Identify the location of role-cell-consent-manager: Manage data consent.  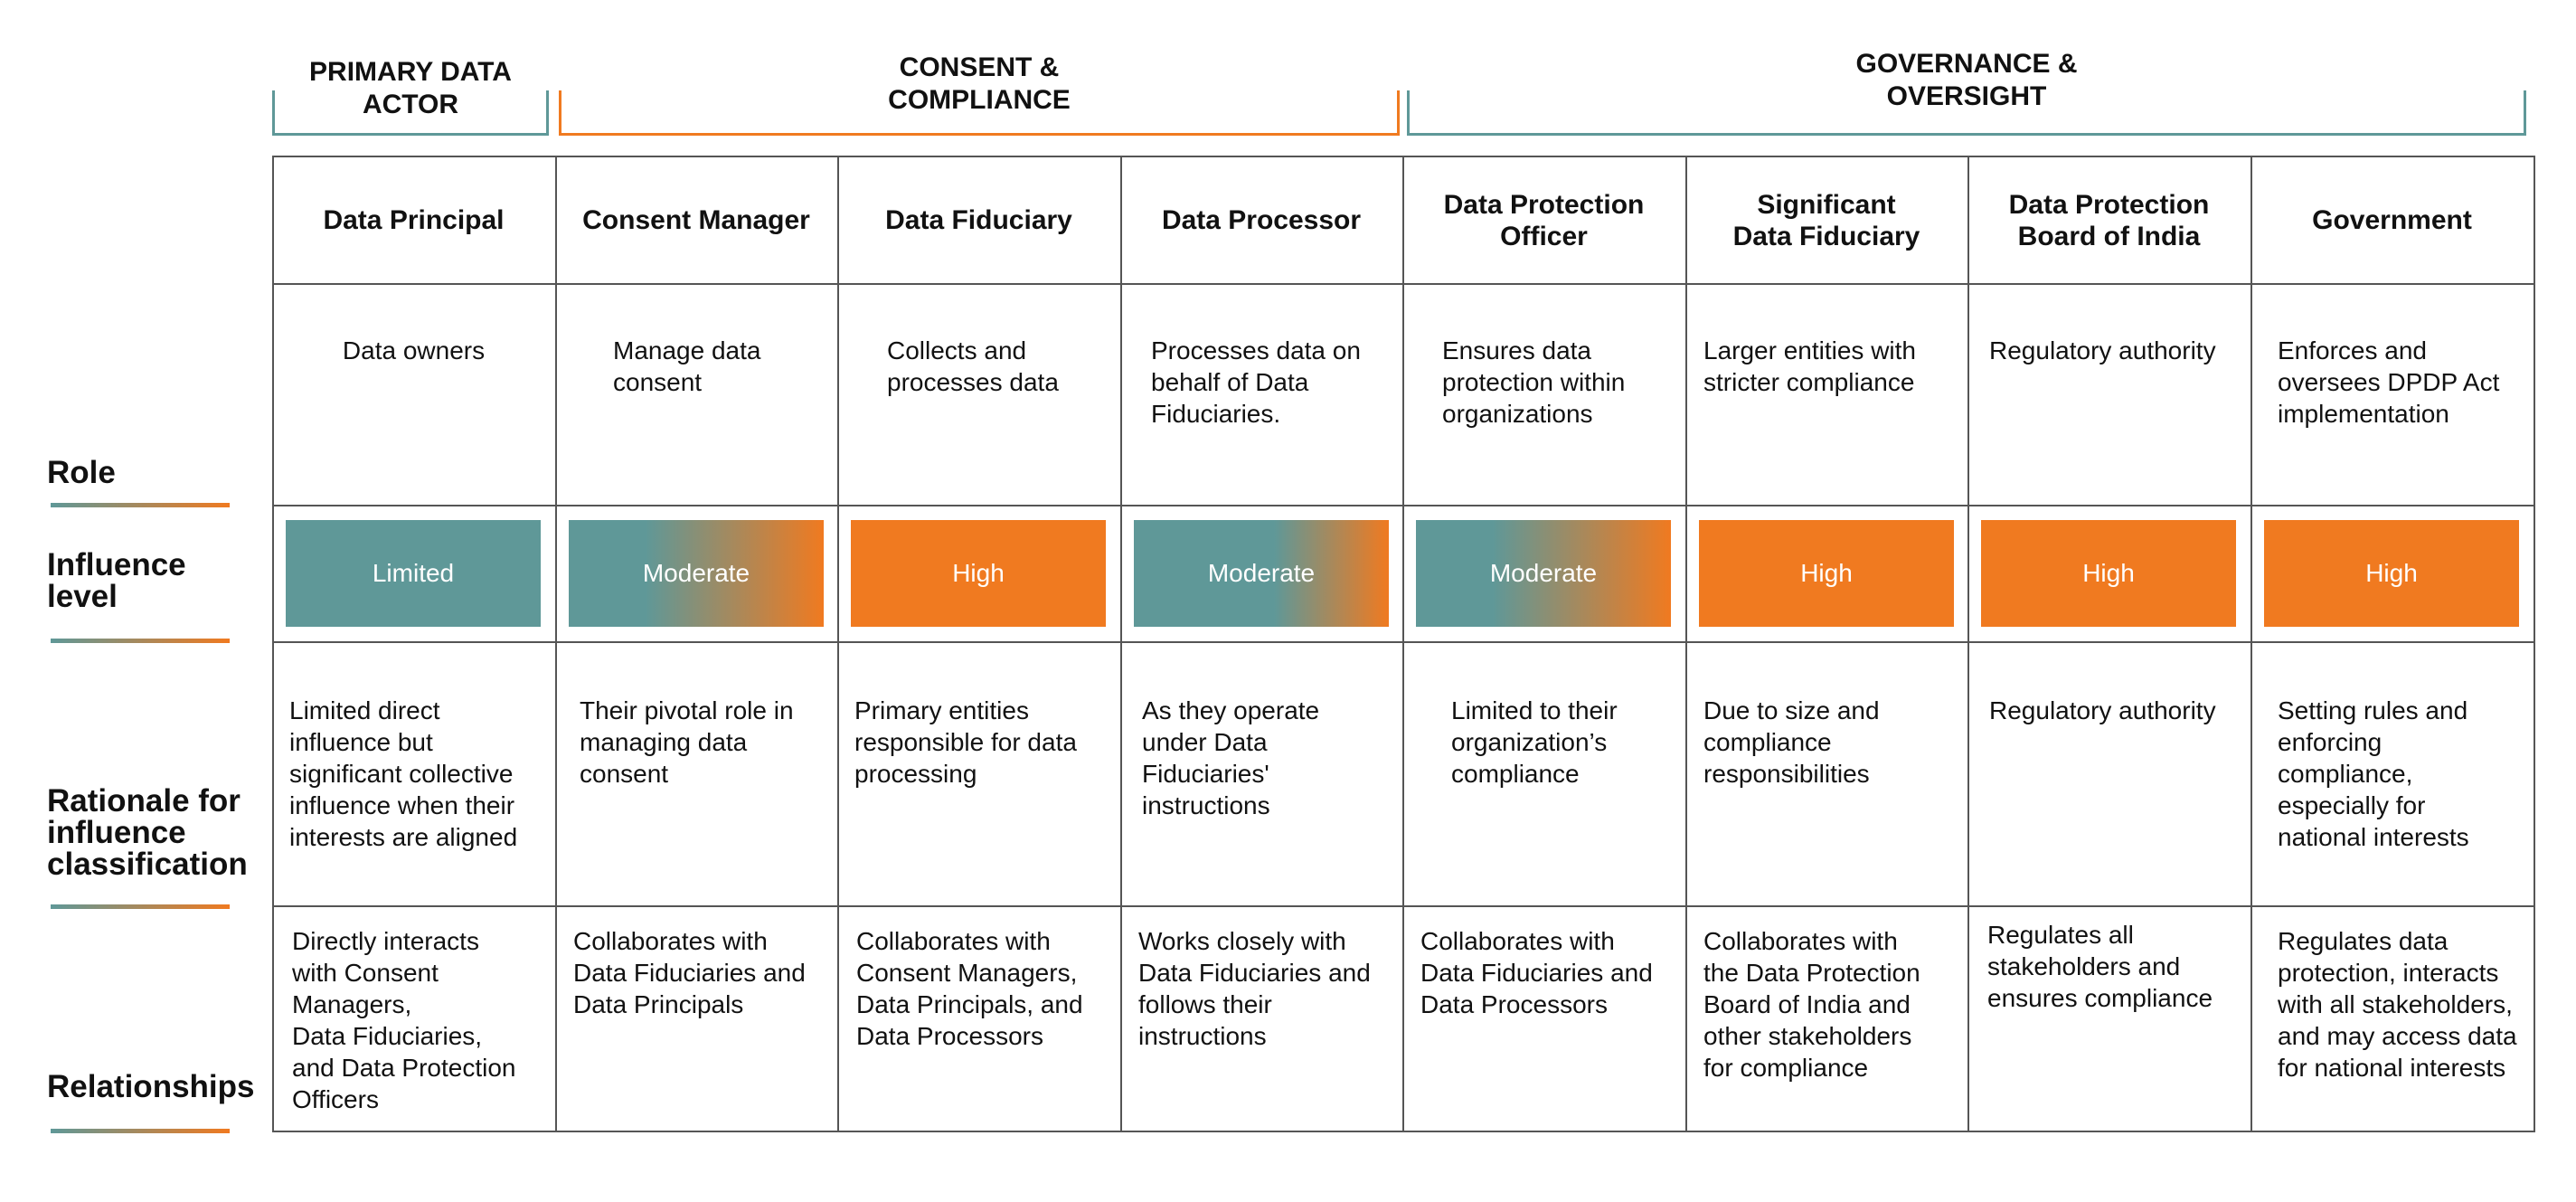
(687, 366).